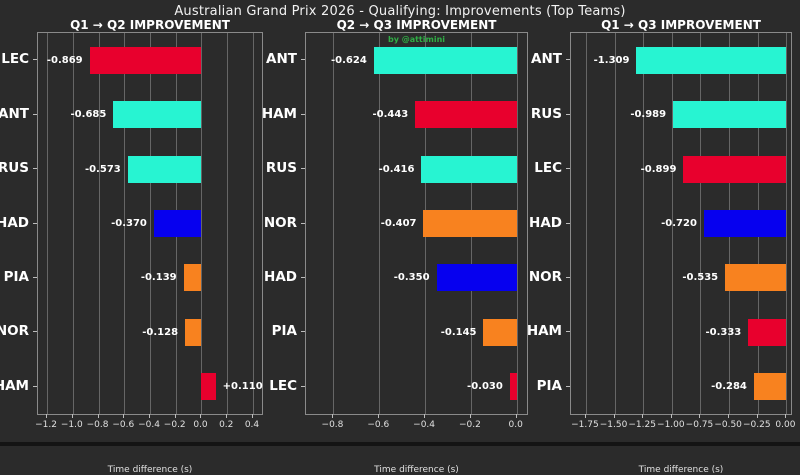  Describe the element at coordinates (390, 115) in the screenshot. I see `bar-value-label: -0.443` at that location.